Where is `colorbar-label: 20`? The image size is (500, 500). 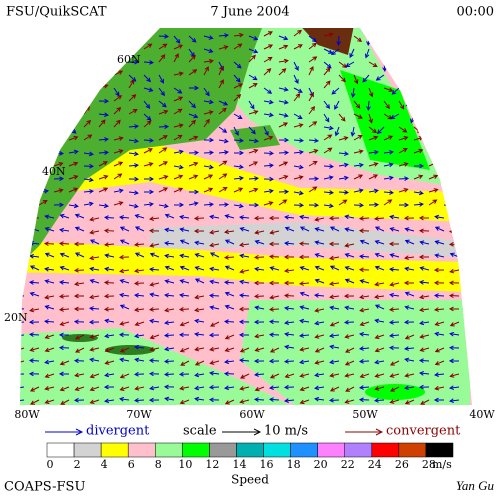
colorbar-label: 20 is located at coordinates (321, 464).